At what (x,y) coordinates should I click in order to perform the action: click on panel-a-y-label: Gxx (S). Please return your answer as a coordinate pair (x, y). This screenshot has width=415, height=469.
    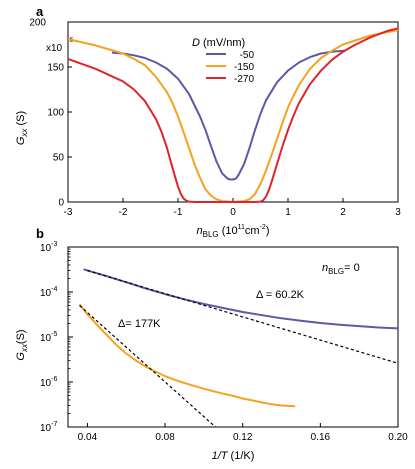
    Looking at the image, I should click on (22, 128).